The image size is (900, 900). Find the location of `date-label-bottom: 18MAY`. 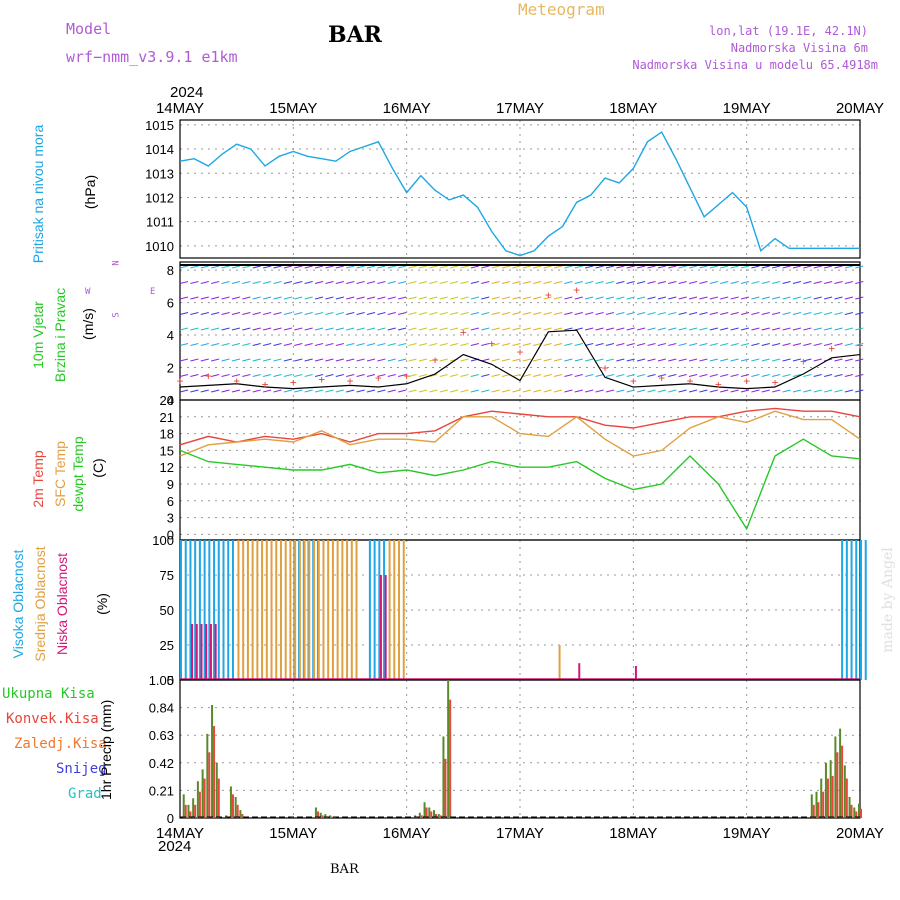

date-label-bottom: 18MAY is located at coordinates (633, 833).